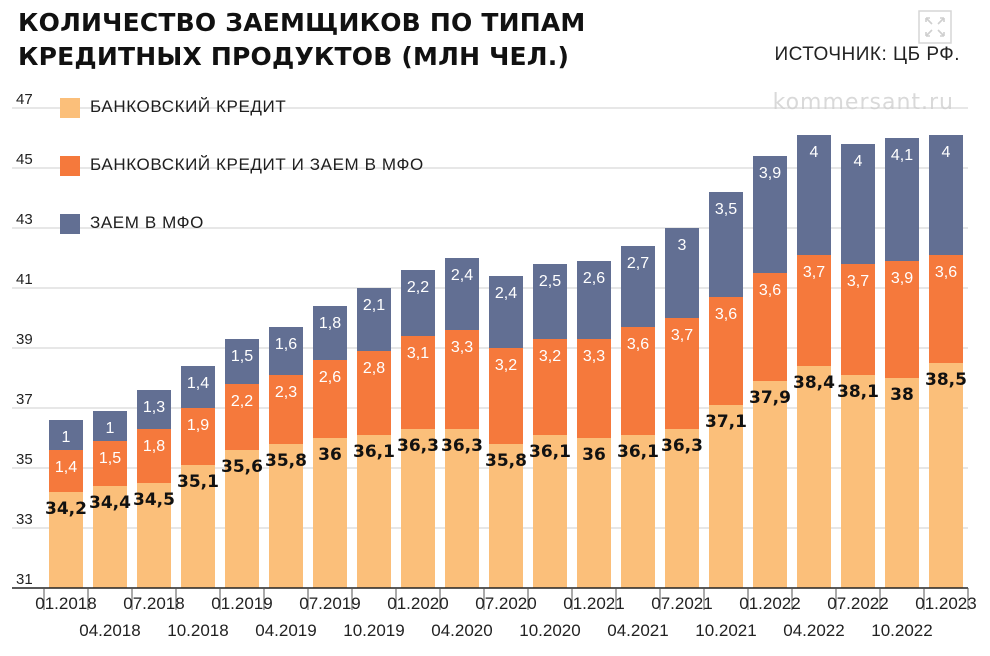  I want to click on data-label: 38,4, so click(814, 383).